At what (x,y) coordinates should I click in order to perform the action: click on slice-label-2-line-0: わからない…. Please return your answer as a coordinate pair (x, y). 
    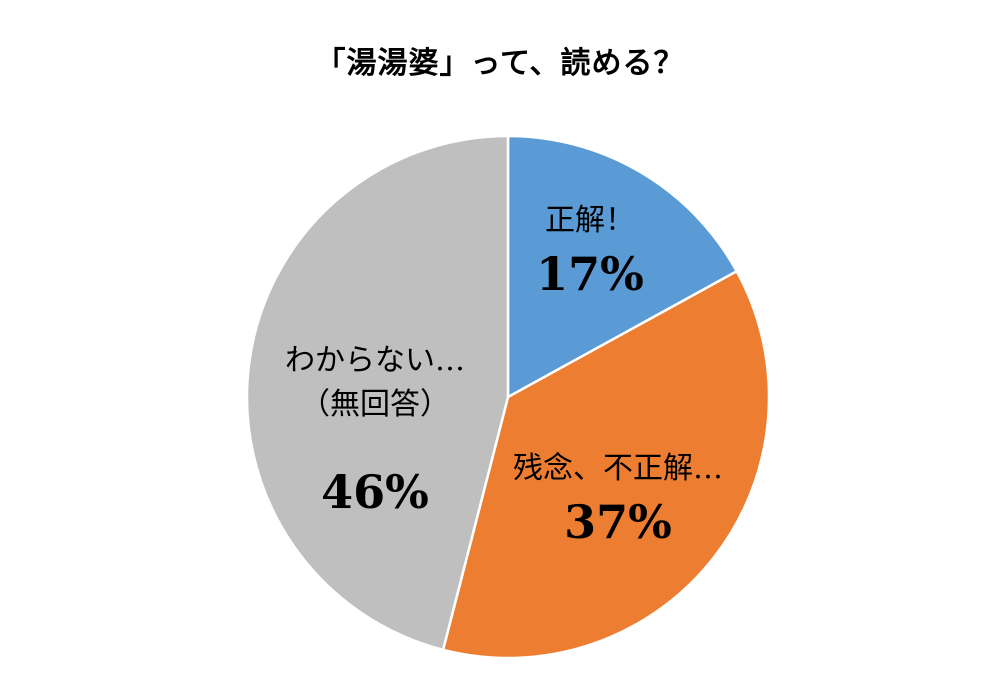
    Looking at the image, I should click on (375, 360).